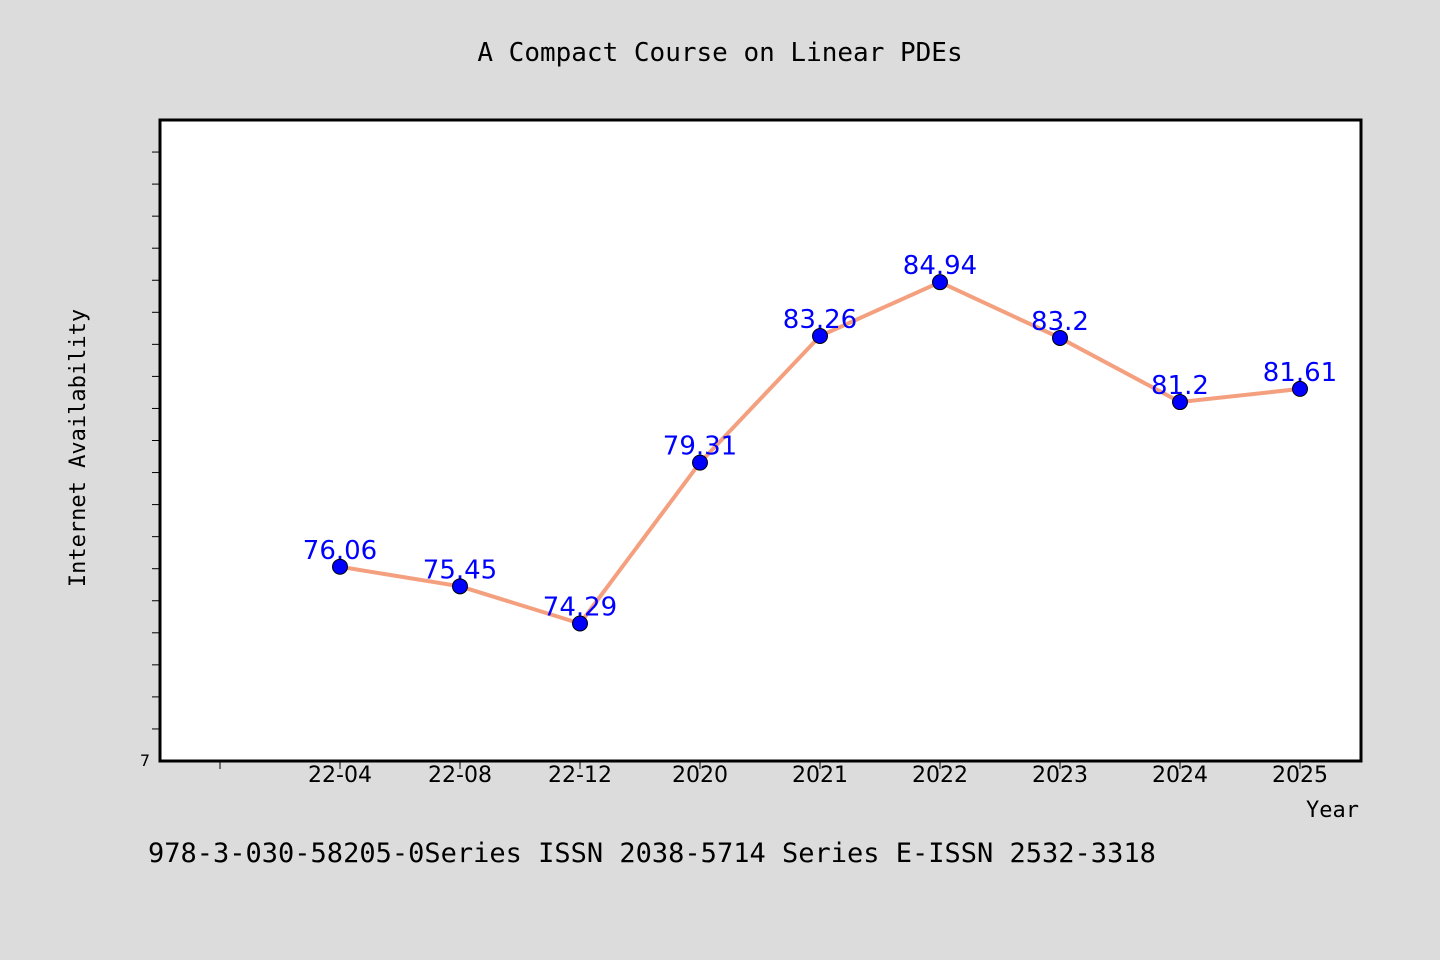  I want to click on x-tick-label: 2022, so click(940, 775).